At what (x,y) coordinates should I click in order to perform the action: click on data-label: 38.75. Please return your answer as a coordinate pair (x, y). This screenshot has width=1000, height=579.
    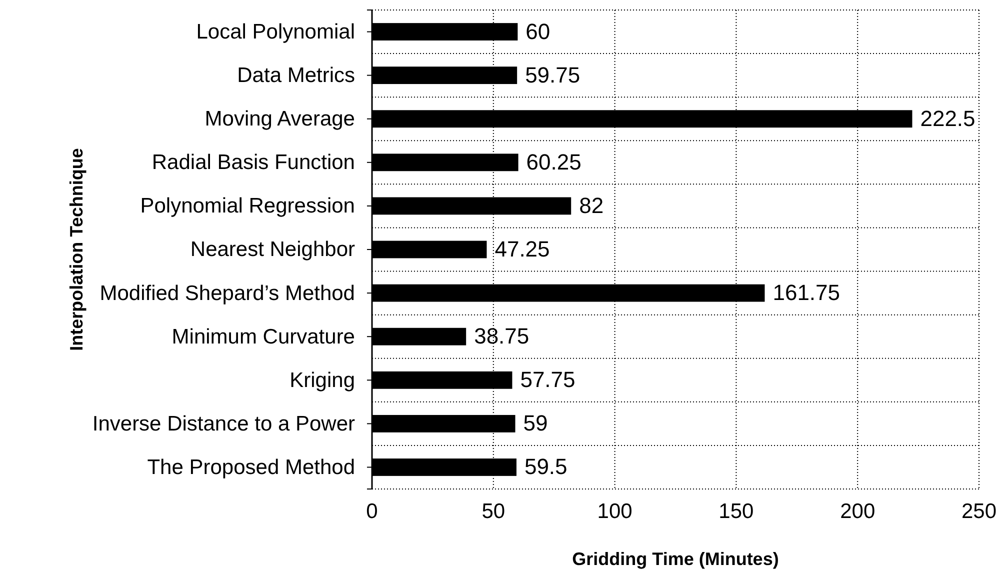
    Looking at the image, I should click on (502, 336).